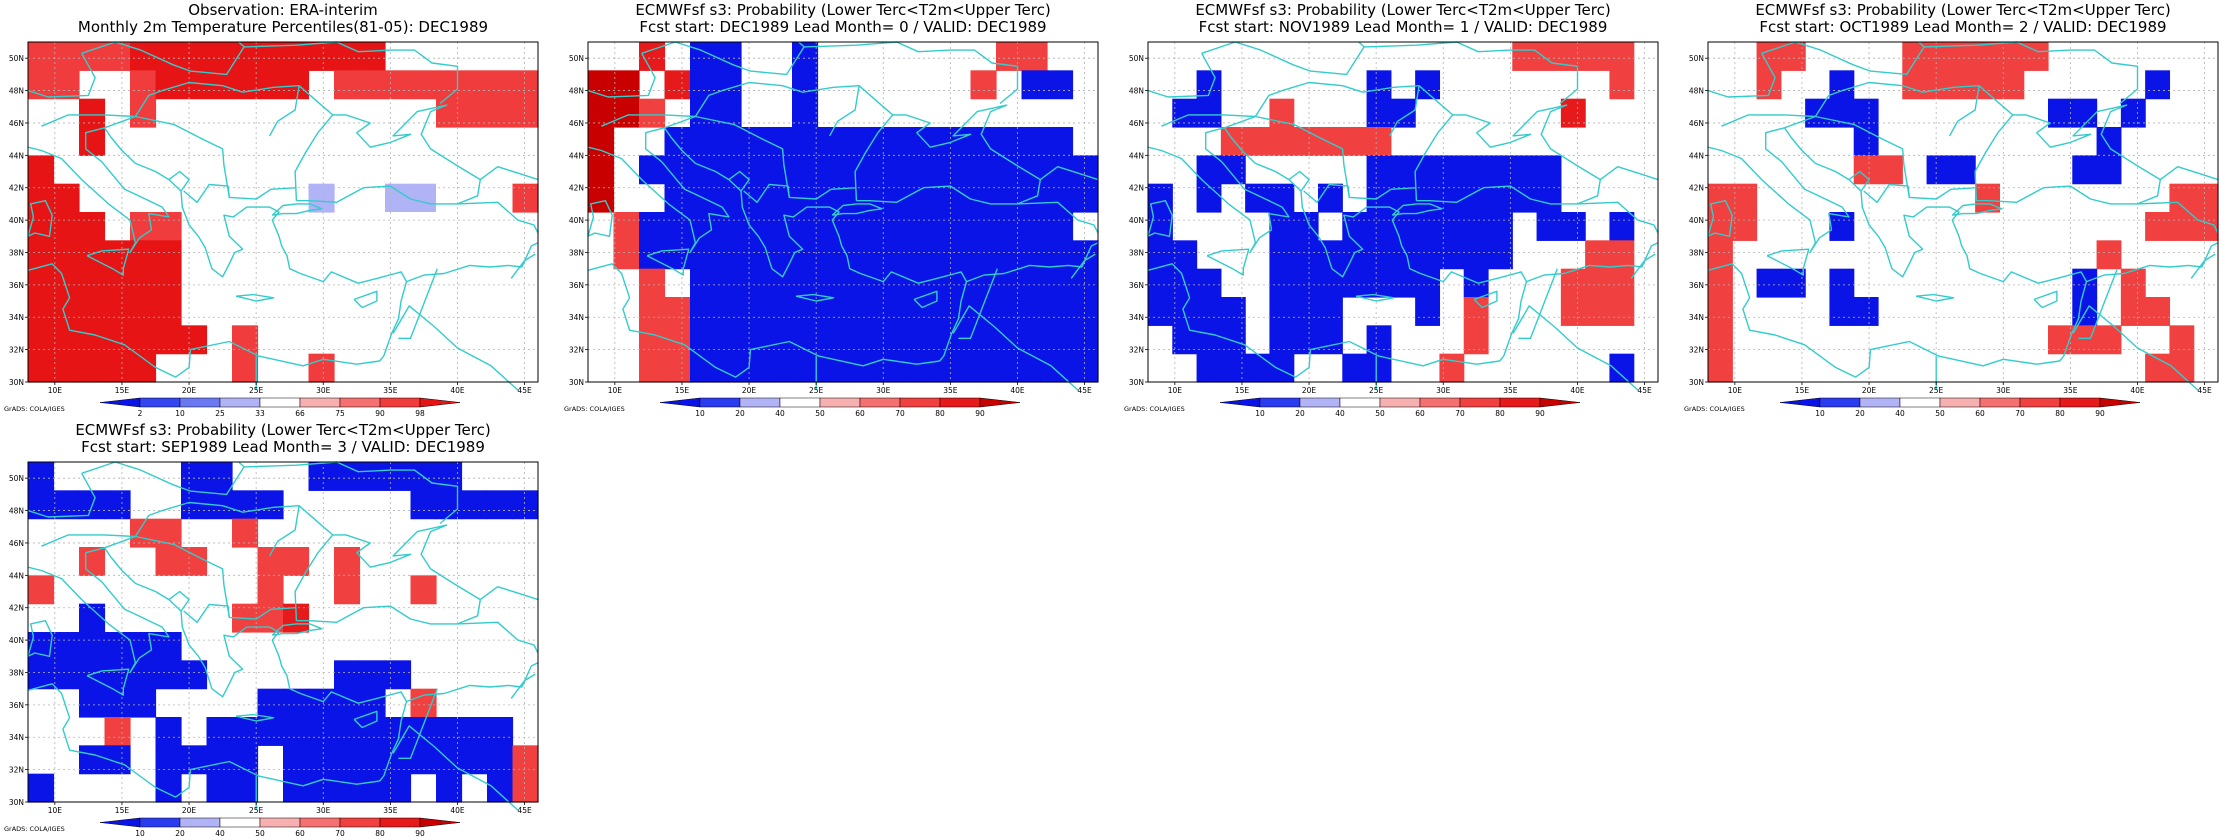 The width and height of the screenshot is (2240, 840). Describe the element at coordinates (843, 212) in the screenshot. I see `map-gridlines` at that location.